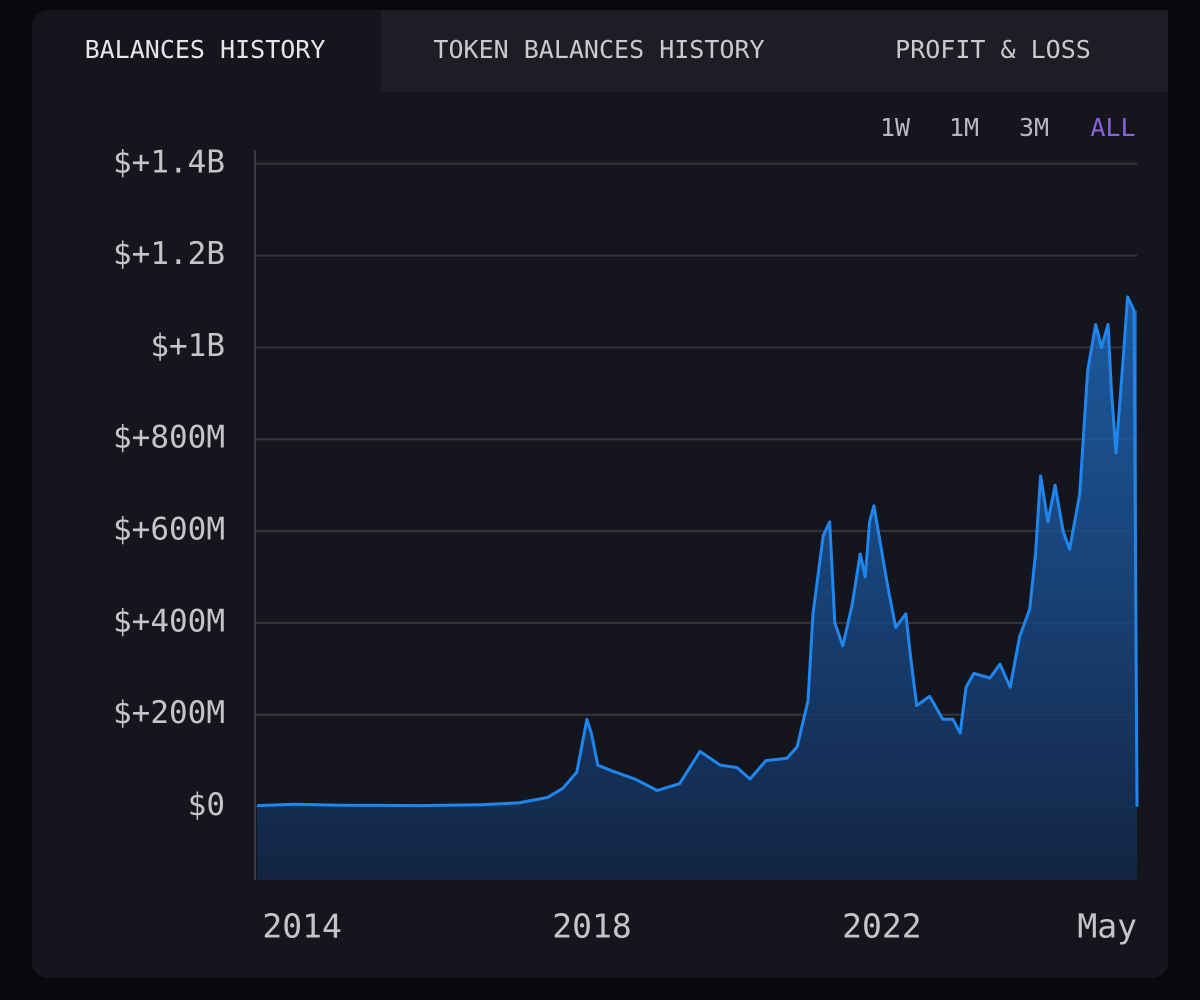  I want to click on range-button: 3M, so click(1034, 127).